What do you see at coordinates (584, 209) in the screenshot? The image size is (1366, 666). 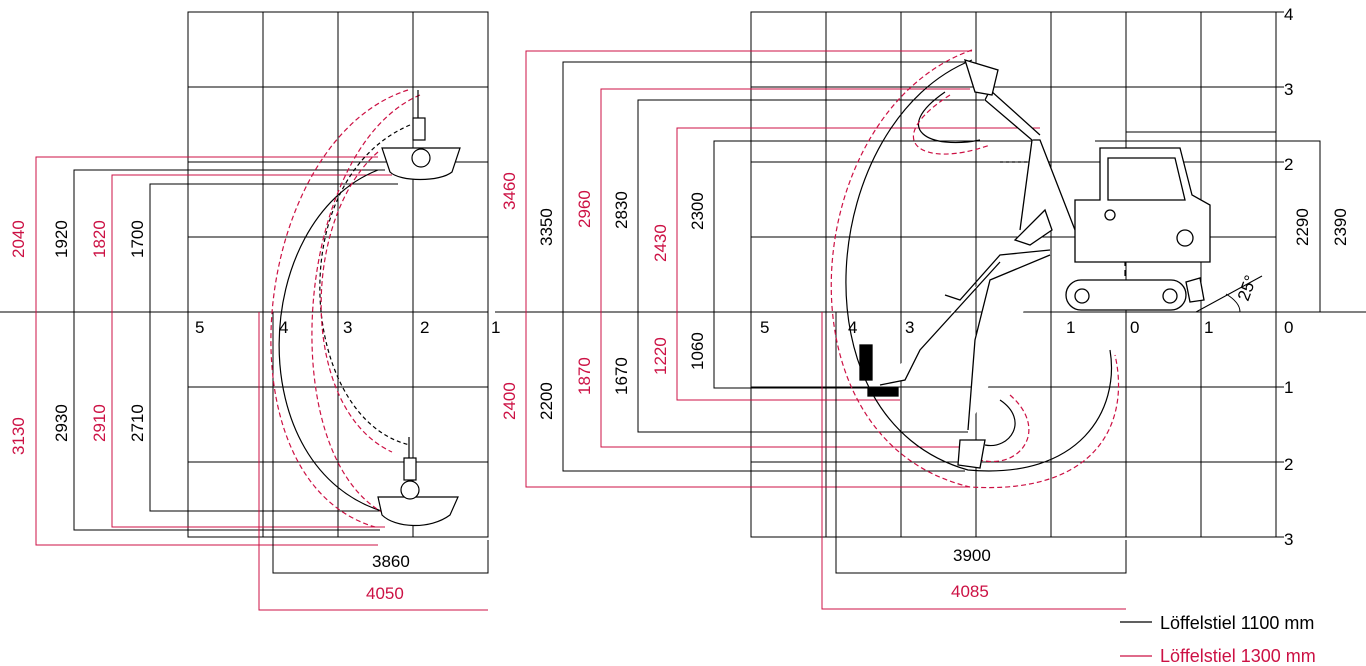 I see `right-height-label: 2960` at bounding box center [584, 209].